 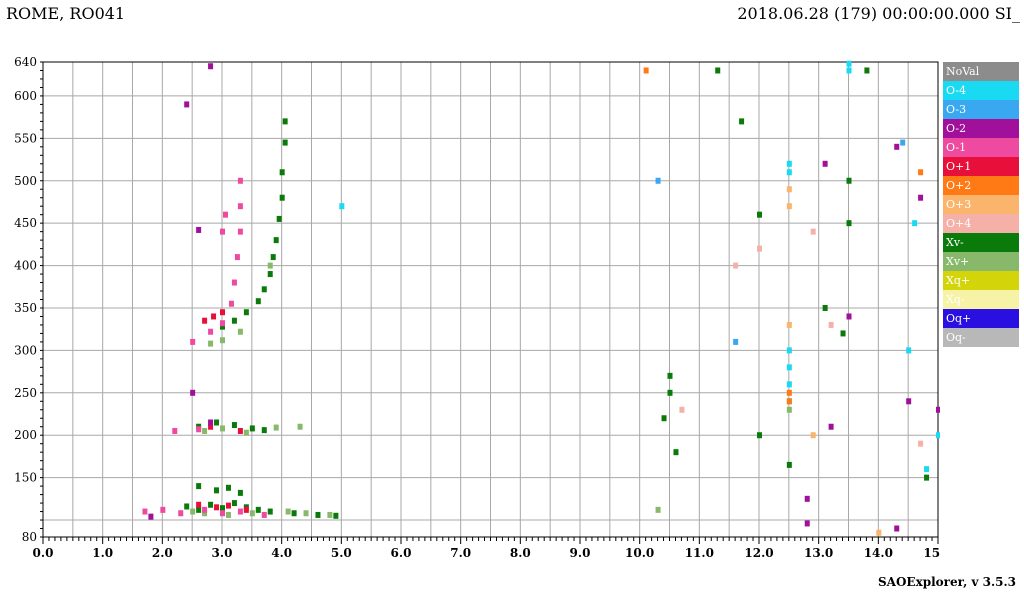 I want to click on legend-item: O-2, so click(x=981, y=128).